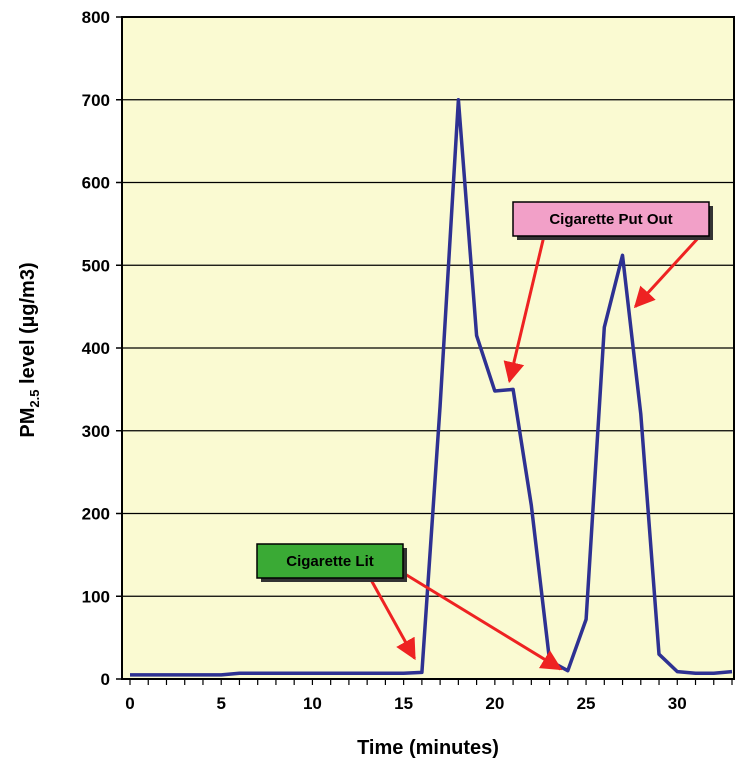 The image size is (738, 771). Describe the element at coordinates (220, 703) in the screenshot. I see `x-tick-label: 5` at that location.